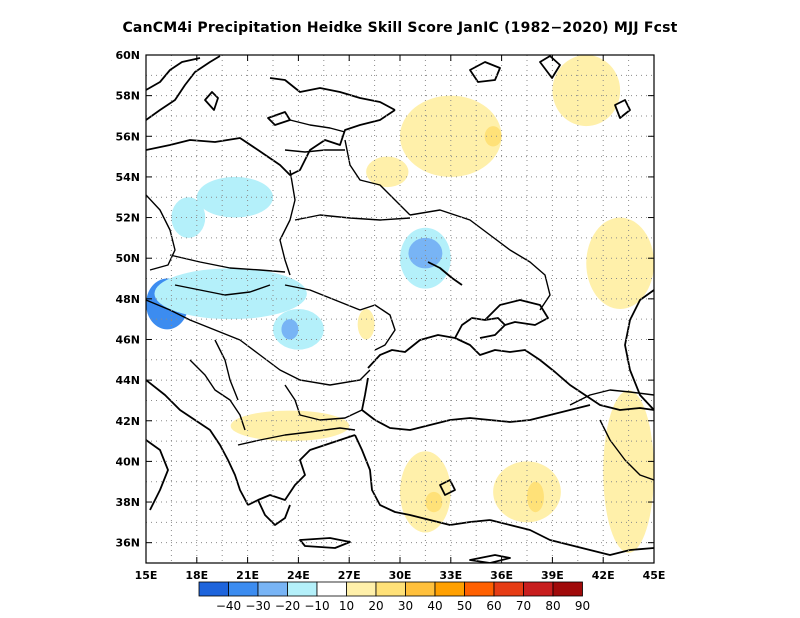 This screenshot has width=800, height=618. I want to click on lat-tick-label: 42N, so click(127, 421).